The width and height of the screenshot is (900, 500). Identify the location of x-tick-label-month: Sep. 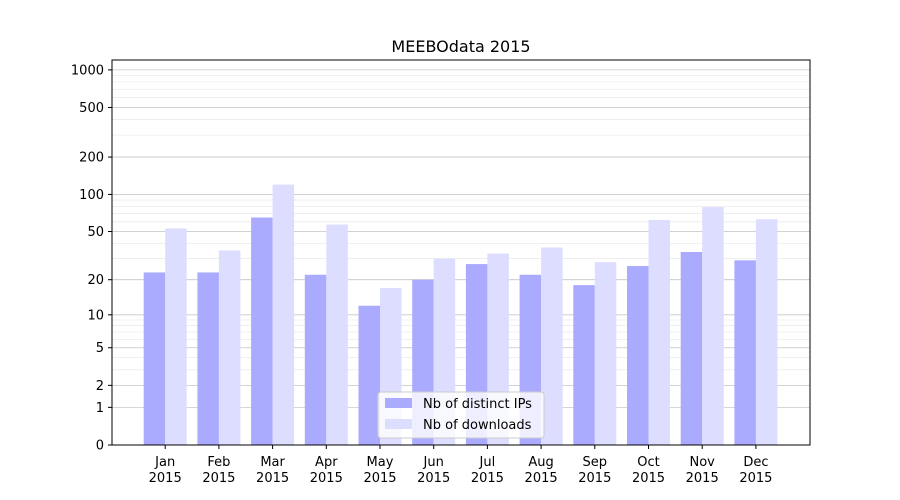
(595, 462).